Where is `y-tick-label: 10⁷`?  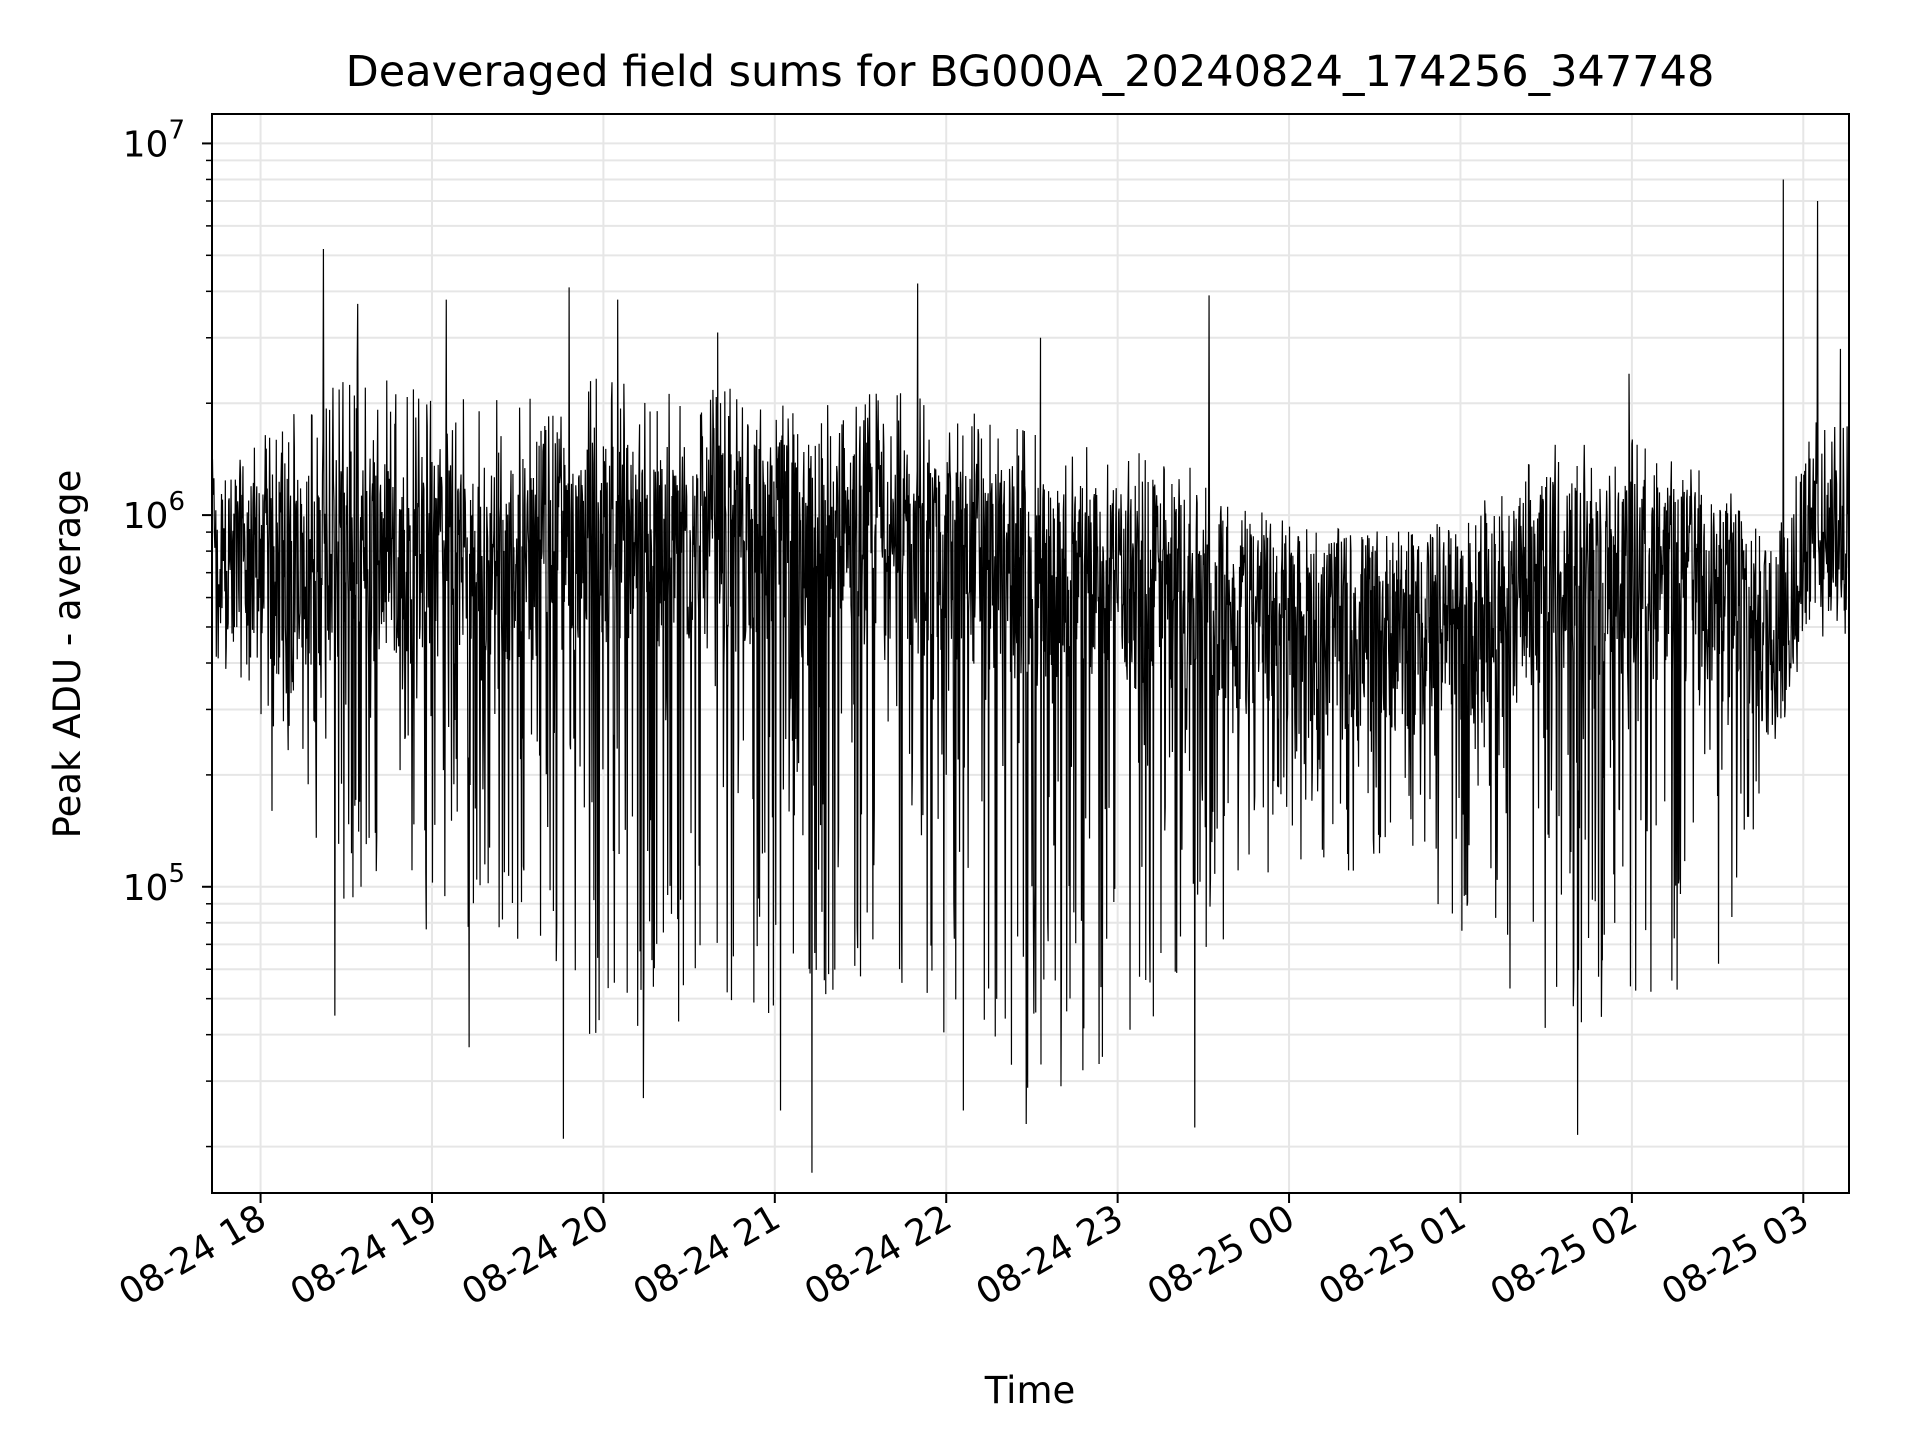
y-tick-label: 10⁷ is located at coordinates (154, 140).